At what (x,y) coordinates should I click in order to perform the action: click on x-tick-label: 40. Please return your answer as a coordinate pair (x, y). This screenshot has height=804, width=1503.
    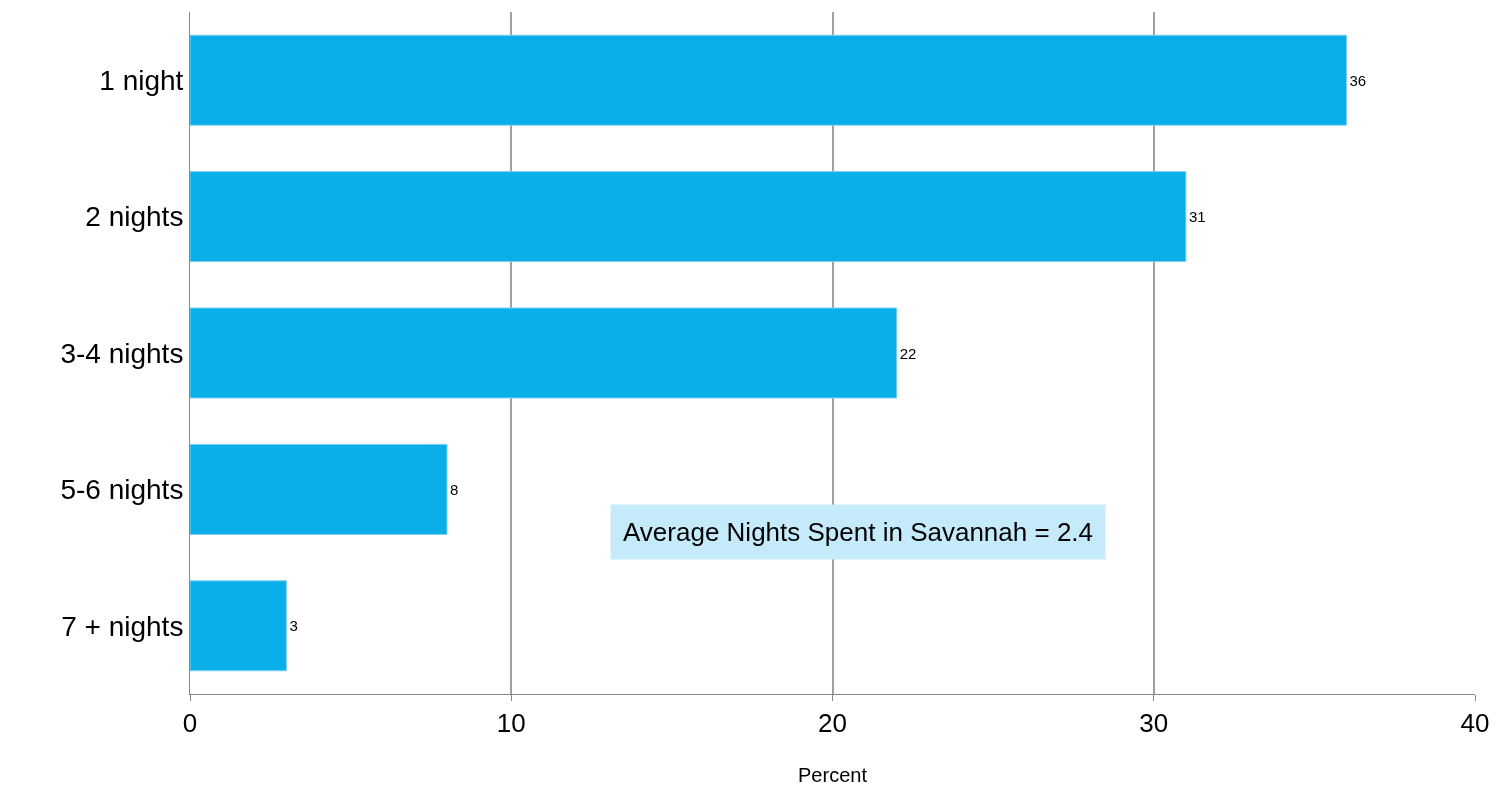
    Looking at the image, I should click on (1475, 723).